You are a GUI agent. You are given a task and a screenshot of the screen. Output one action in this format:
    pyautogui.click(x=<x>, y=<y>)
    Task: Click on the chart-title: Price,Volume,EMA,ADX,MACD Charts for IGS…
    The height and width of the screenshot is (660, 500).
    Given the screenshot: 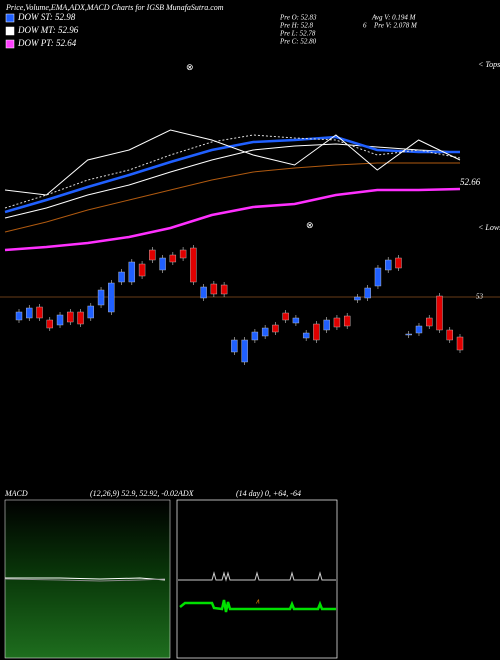 What is the action you would take?
    pyautogui.click(x=114, y=7)
    